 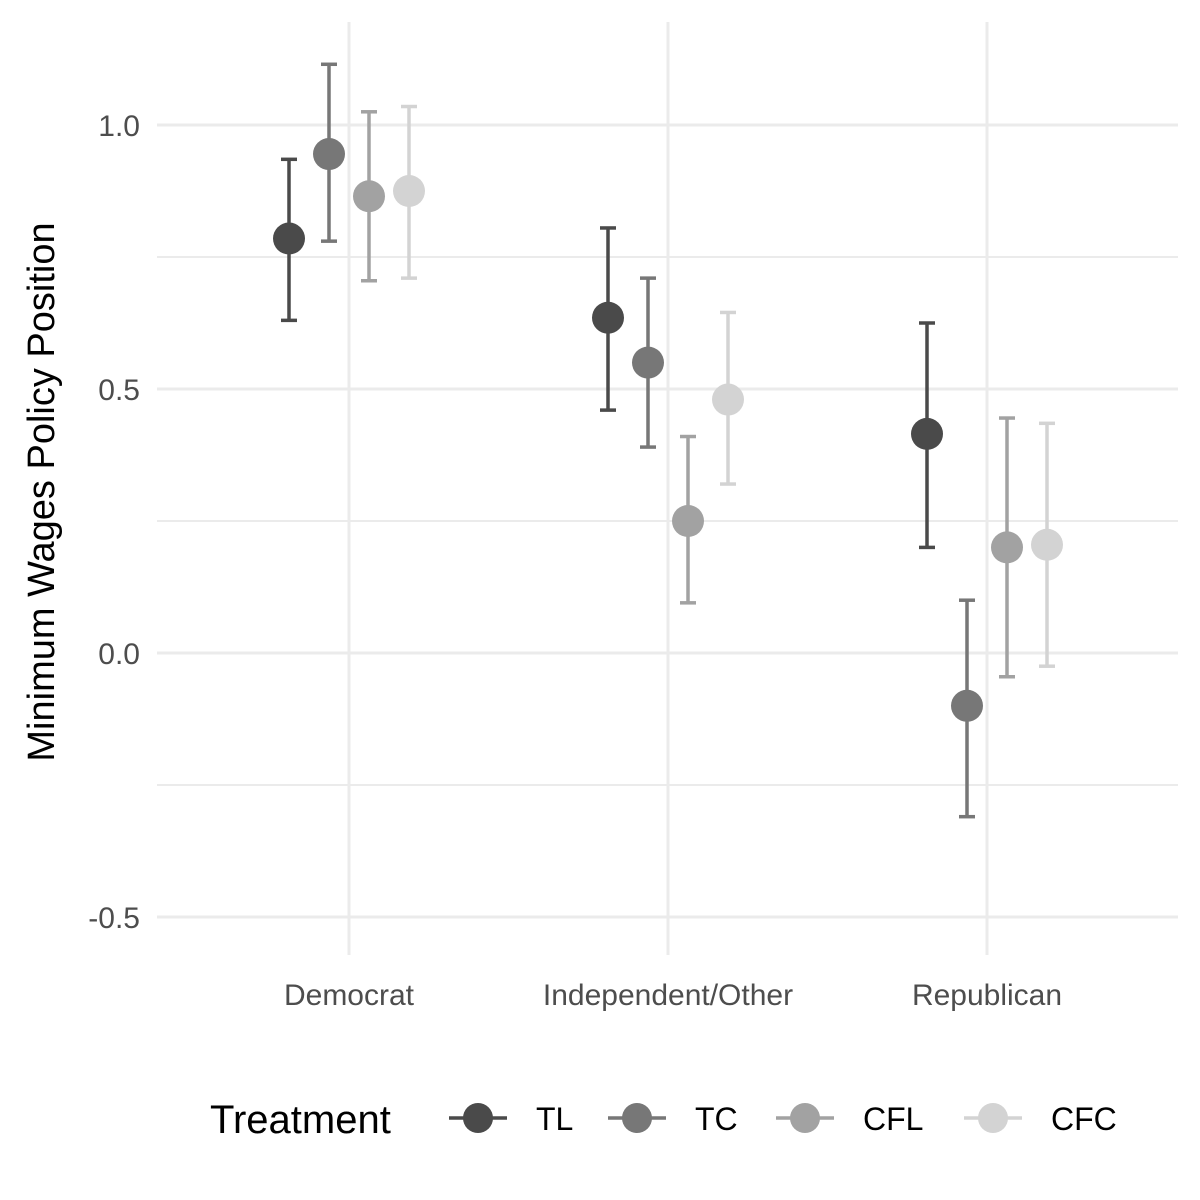 What do you see at coordinates (673, 1119) in the screenshot?
I see `legend-item-tc: TC` at bounding box center [673, 1119].